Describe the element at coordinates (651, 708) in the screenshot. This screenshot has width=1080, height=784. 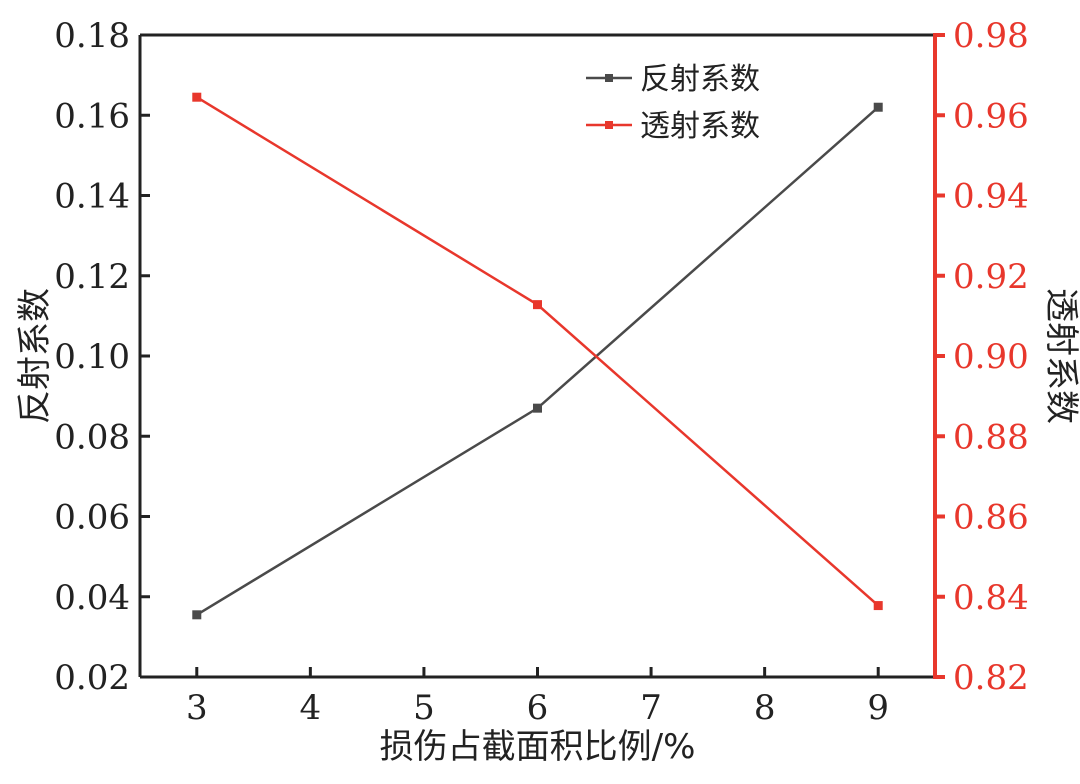
I see `x-tick-label: 7` at that location.